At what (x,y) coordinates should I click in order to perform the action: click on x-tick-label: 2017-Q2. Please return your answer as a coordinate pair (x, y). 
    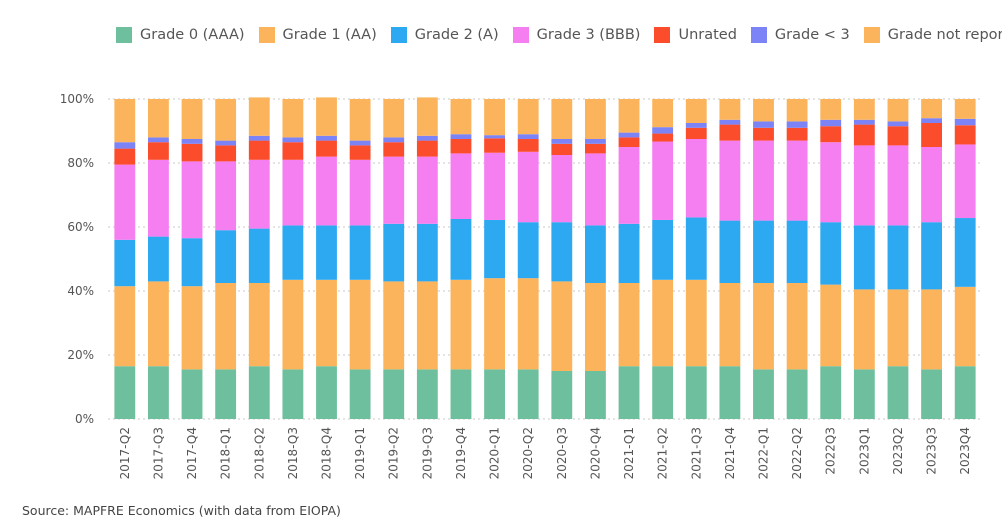
    Looking at the image, I should click on (125, 453).